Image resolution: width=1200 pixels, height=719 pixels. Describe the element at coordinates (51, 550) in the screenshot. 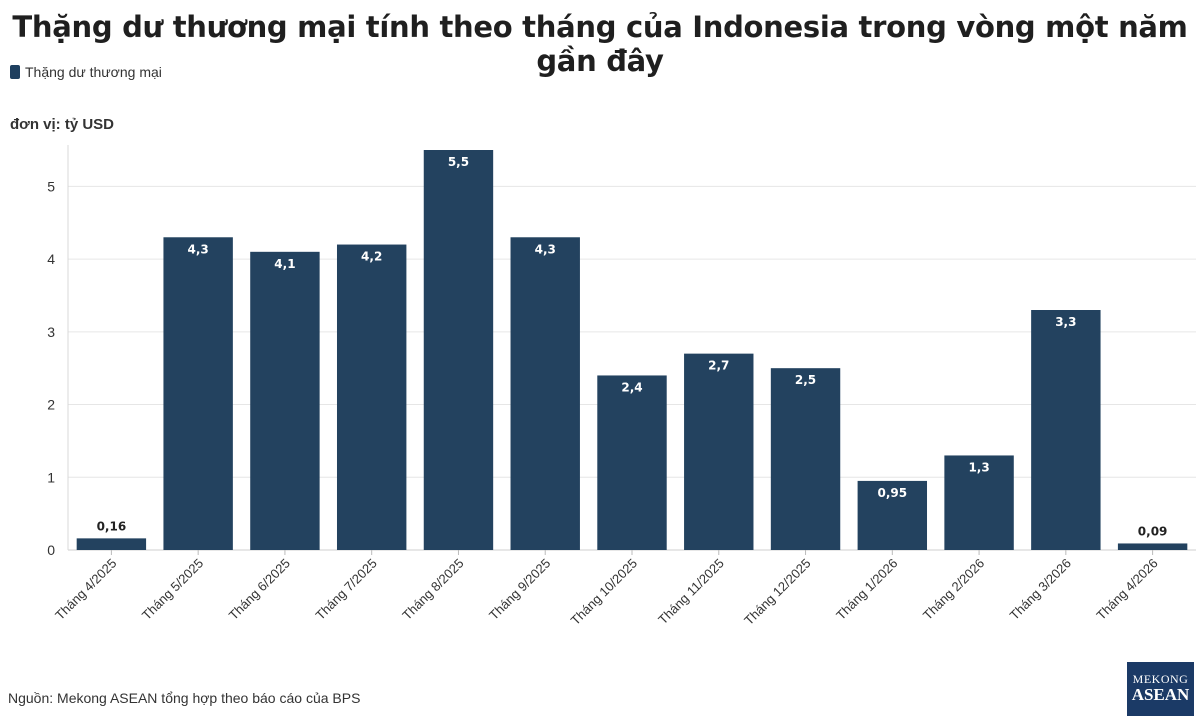

I see `y-tick-label: 0` at that location.